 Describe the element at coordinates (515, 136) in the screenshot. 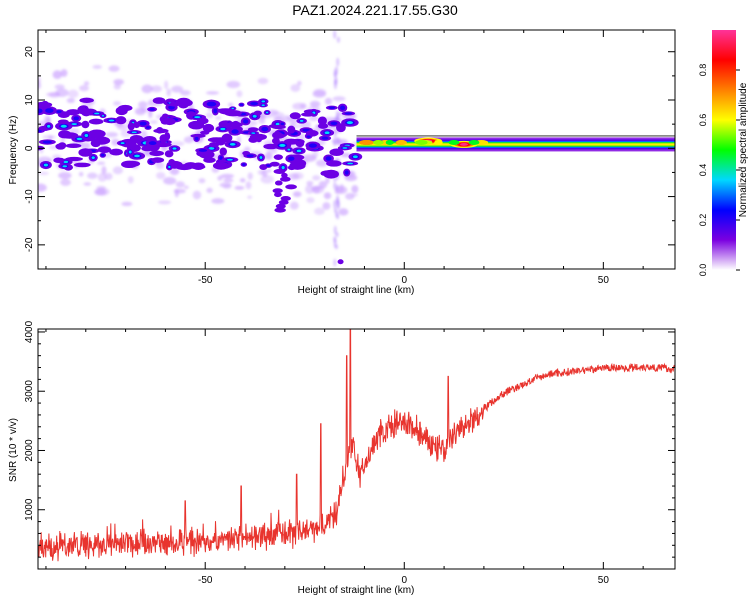

I see `heatmap-band-edge` at that location.